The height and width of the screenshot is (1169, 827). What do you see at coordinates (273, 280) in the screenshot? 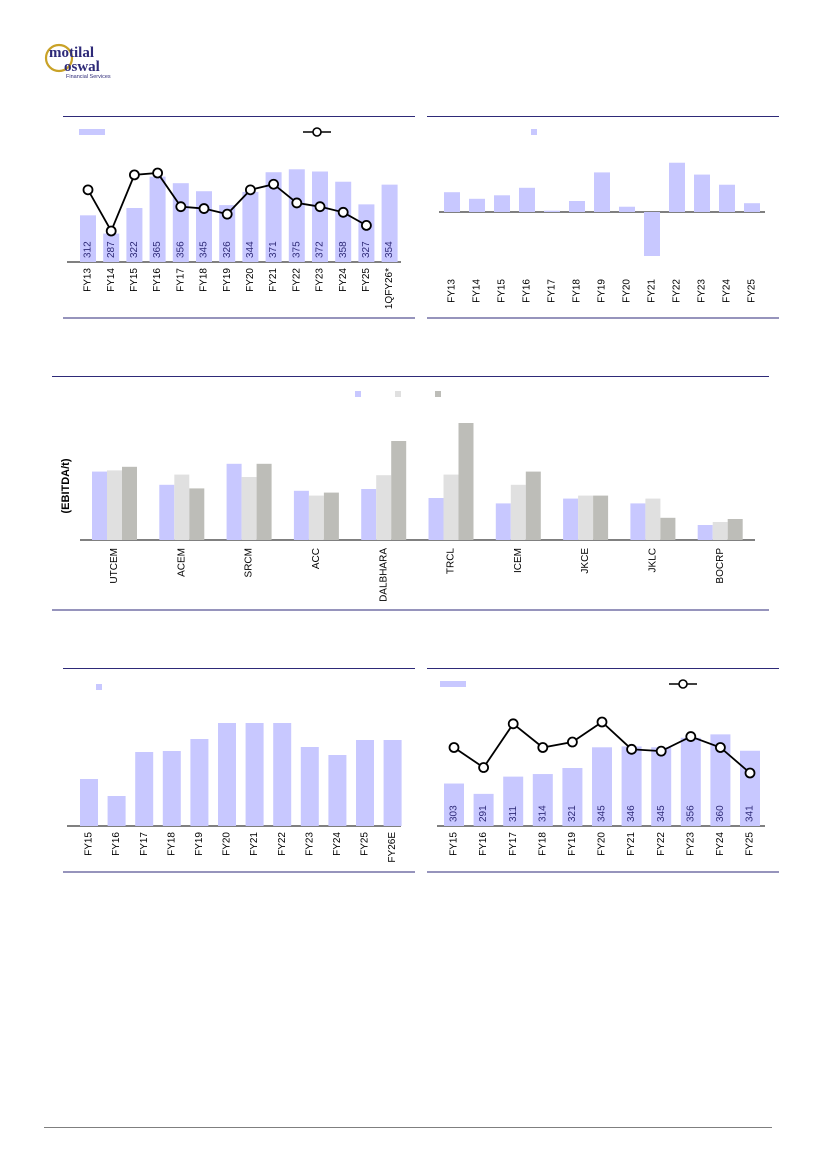
I see `tick-label: FY21` at bounding box center [273, 280].